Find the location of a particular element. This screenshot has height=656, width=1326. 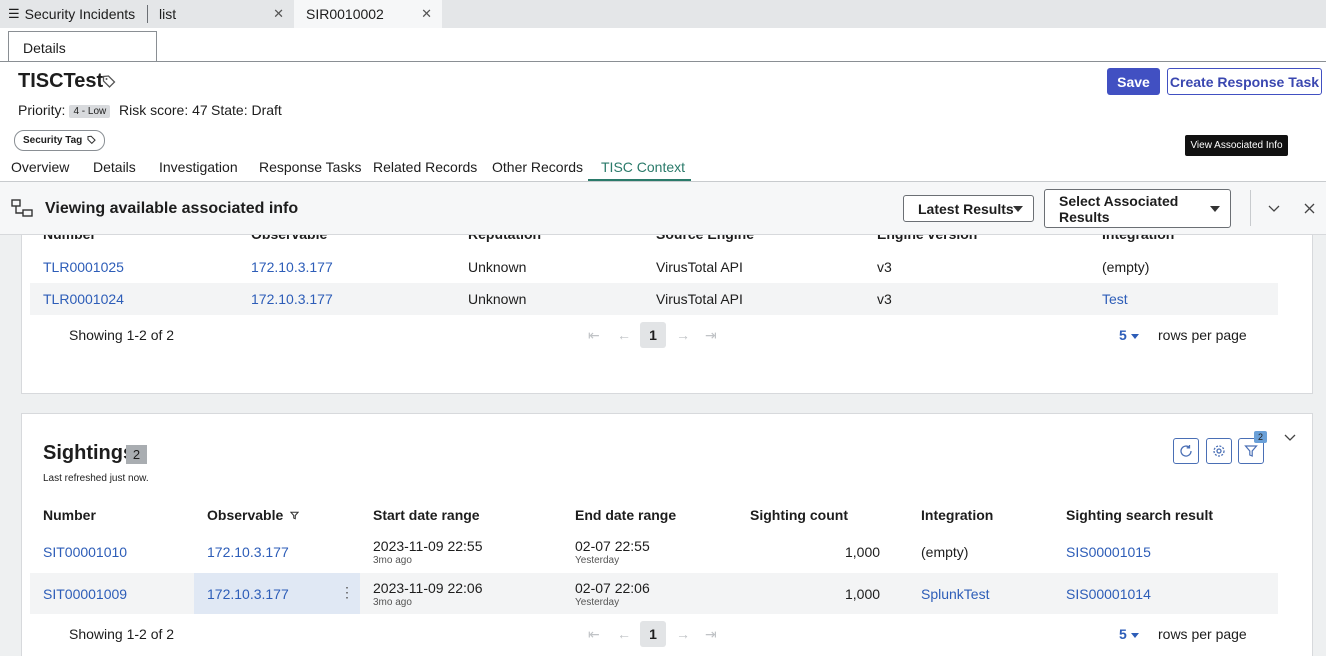

tab-investigation: Investigation is located at coordinates (198, 167).